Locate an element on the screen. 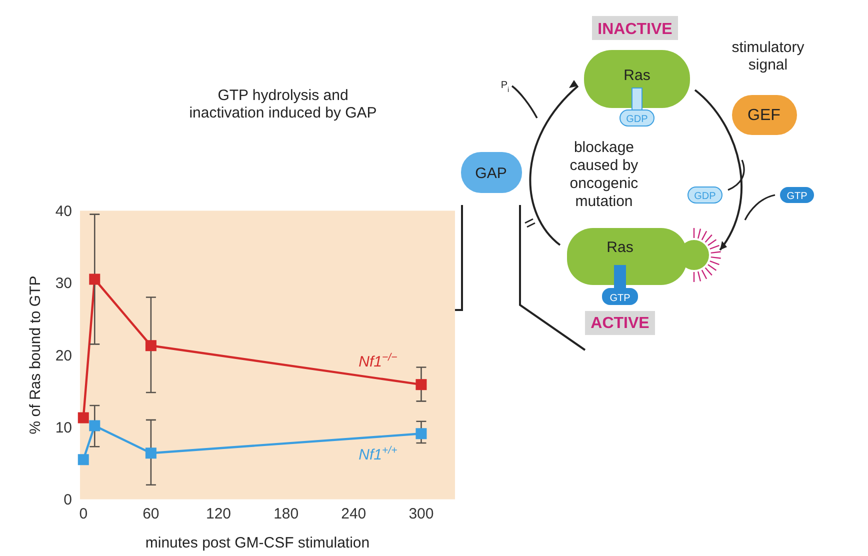 This screenshot has width=868, height=556. text: P$_{i}$ is located at coordinates (505, 87).